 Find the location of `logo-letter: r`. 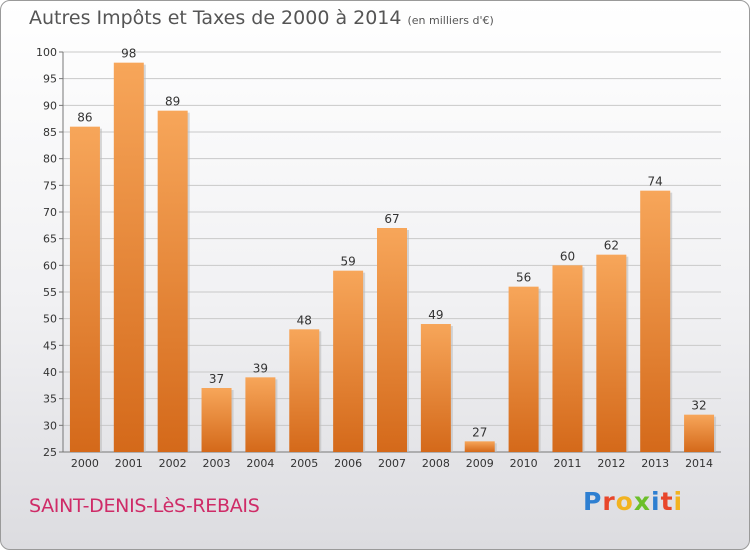

logo-letter: r is located at coordinates (609, 501).